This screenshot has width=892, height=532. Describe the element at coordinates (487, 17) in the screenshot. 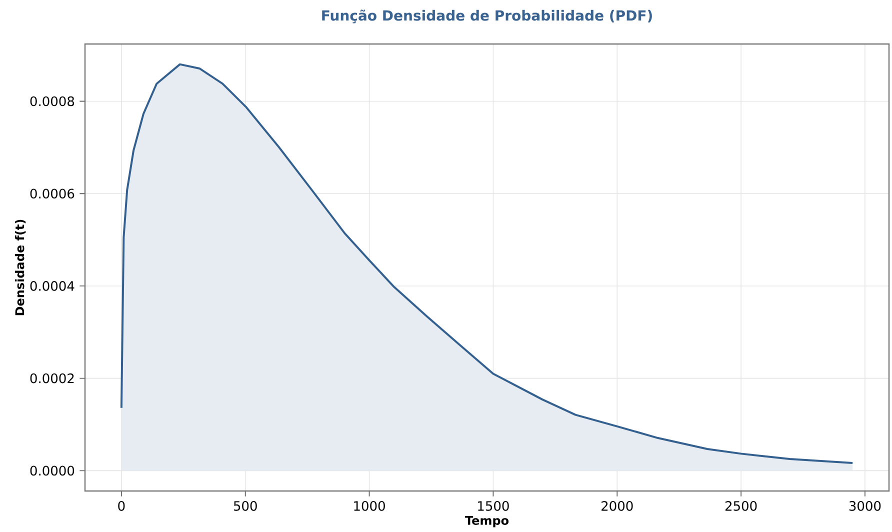

I see `chart-title: Função Densidade de Probabilidade (PDF)` at that location.